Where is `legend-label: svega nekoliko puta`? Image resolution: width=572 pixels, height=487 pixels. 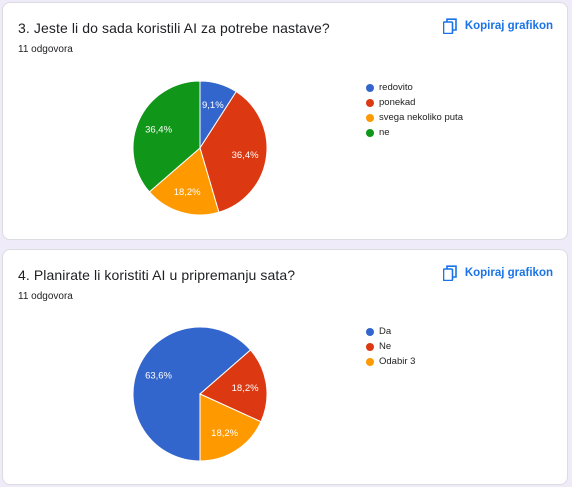 legend-label: svega nekoliko puta is located at coordinates (421, 117).